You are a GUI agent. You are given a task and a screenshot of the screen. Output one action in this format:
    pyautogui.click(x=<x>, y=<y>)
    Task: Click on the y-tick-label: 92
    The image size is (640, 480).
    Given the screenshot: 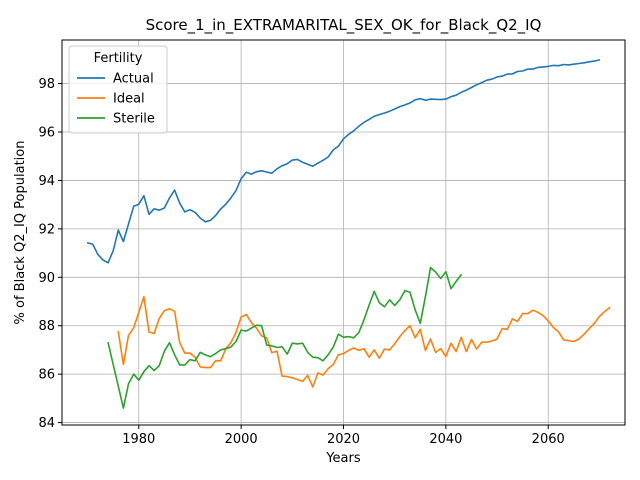 What is the action you would take?
    pyautogui.click(x=46, y=229)
    